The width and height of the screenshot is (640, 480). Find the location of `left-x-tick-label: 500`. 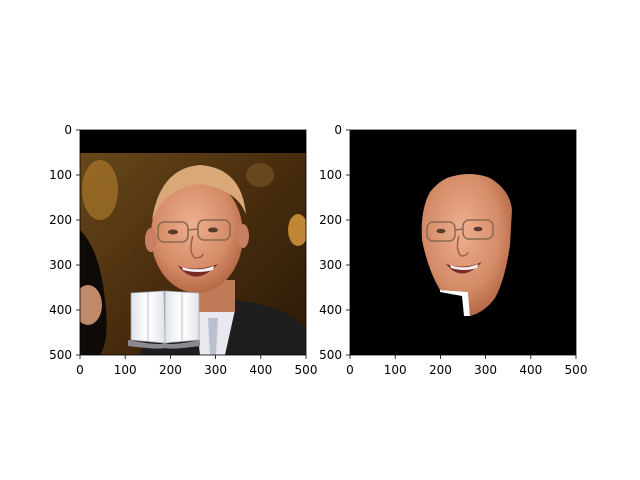

left-x-tick-label: 500 is located at coordinates (306, 370).